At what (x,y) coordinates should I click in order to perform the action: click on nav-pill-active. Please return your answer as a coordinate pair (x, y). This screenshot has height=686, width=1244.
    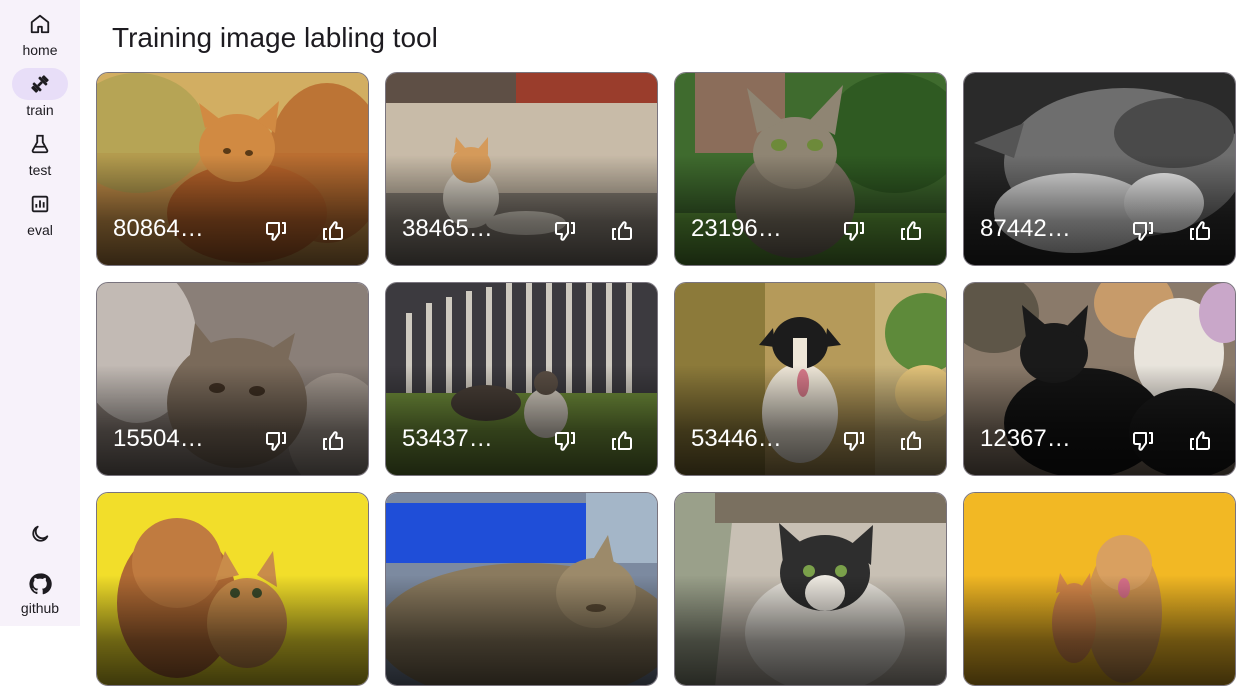
    Looking at the image, I should click on (40, 84).